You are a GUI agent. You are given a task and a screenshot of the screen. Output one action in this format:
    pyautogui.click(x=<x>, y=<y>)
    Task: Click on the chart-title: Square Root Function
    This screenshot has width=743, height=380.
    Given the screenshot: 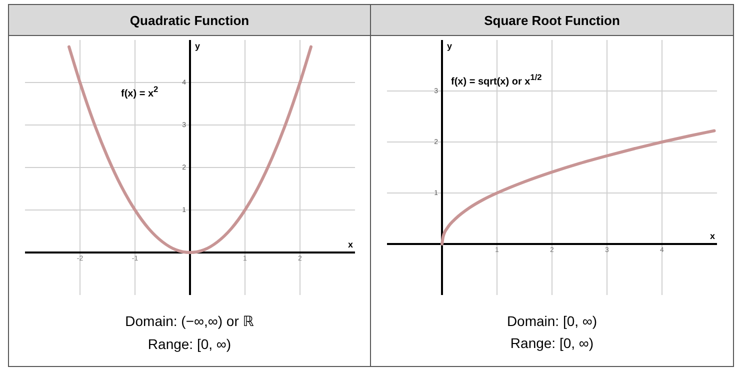 What is the action you would take?
    pyautogui.click(x=552, y=20)
    